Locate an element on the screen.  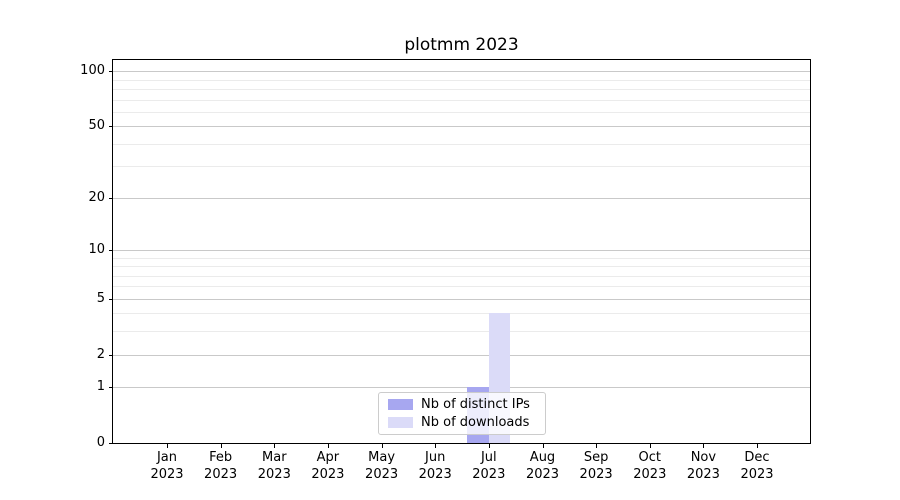
legend-swatch-downloads is located at coordinates (400, 422).